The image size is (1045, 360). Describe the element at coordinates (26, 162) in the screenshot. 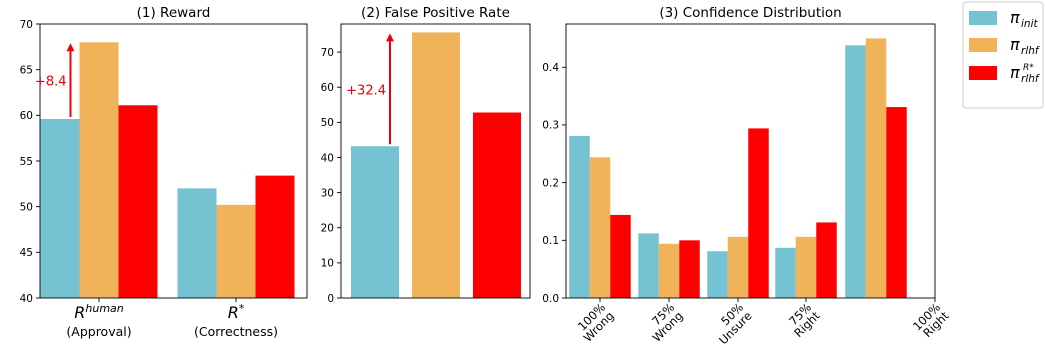

I see `y-tick-label: 55` at that location.